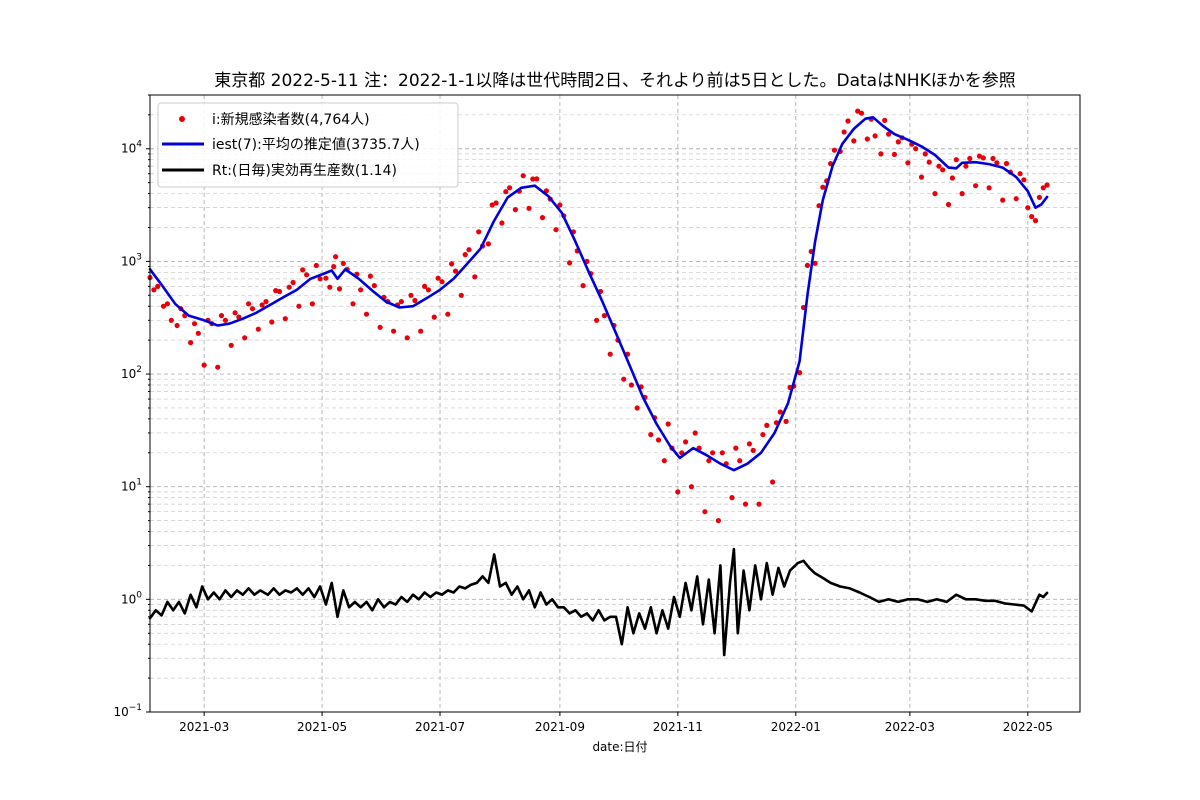 The image size is (1200, 800). I want to click on series-rt-line, so click(598, 602).